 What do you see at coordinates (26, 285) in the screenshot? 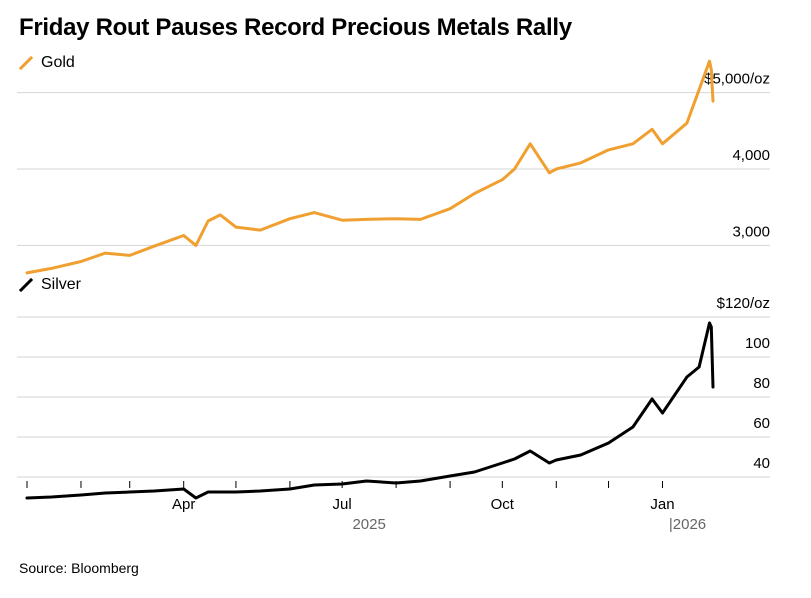
I see `silver-slash-line-icon` at bounding box center [26, 285].